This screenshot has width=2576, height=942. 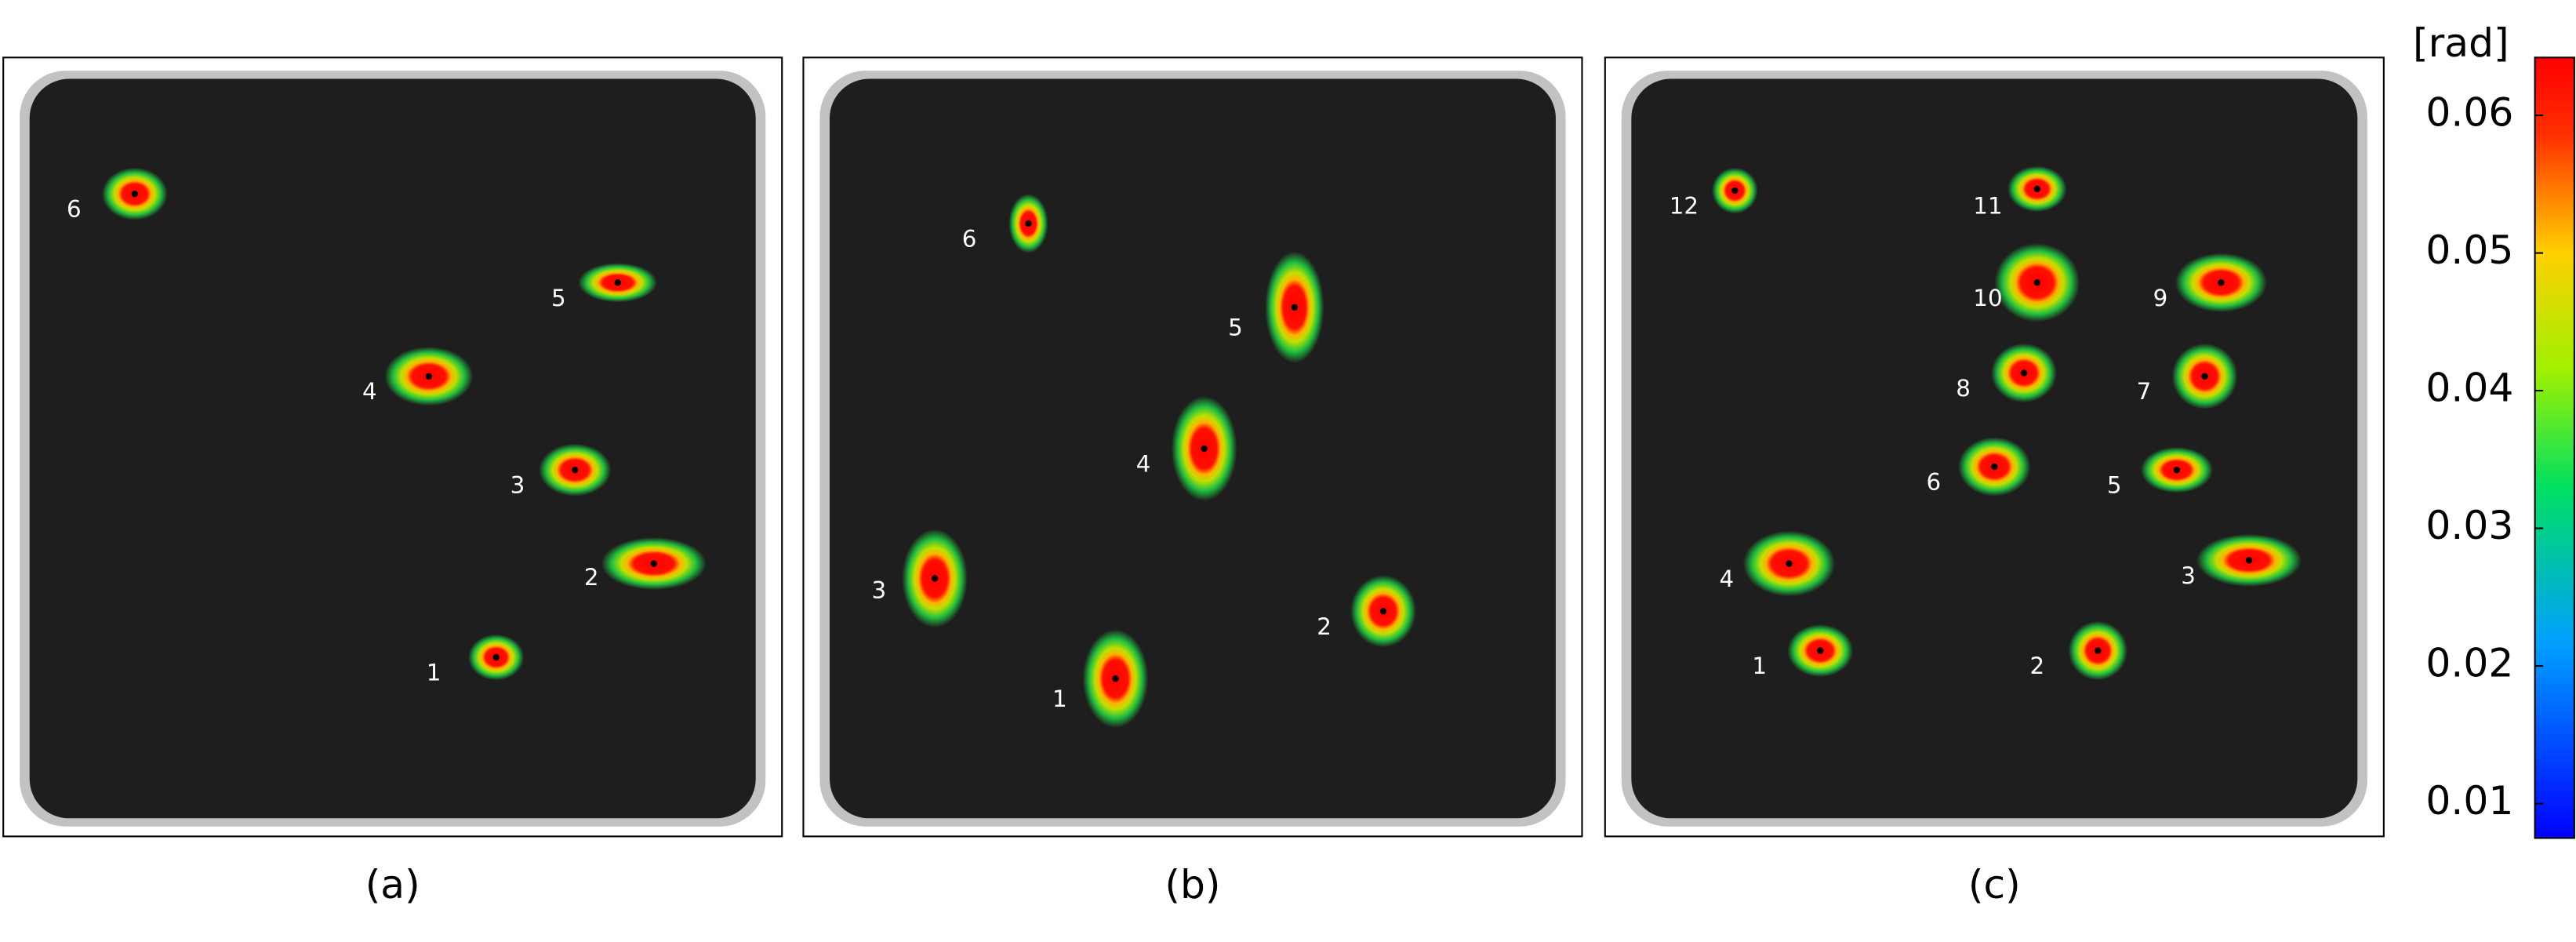 I want to click on spot-label: 8, so click(x=1963, y=388).